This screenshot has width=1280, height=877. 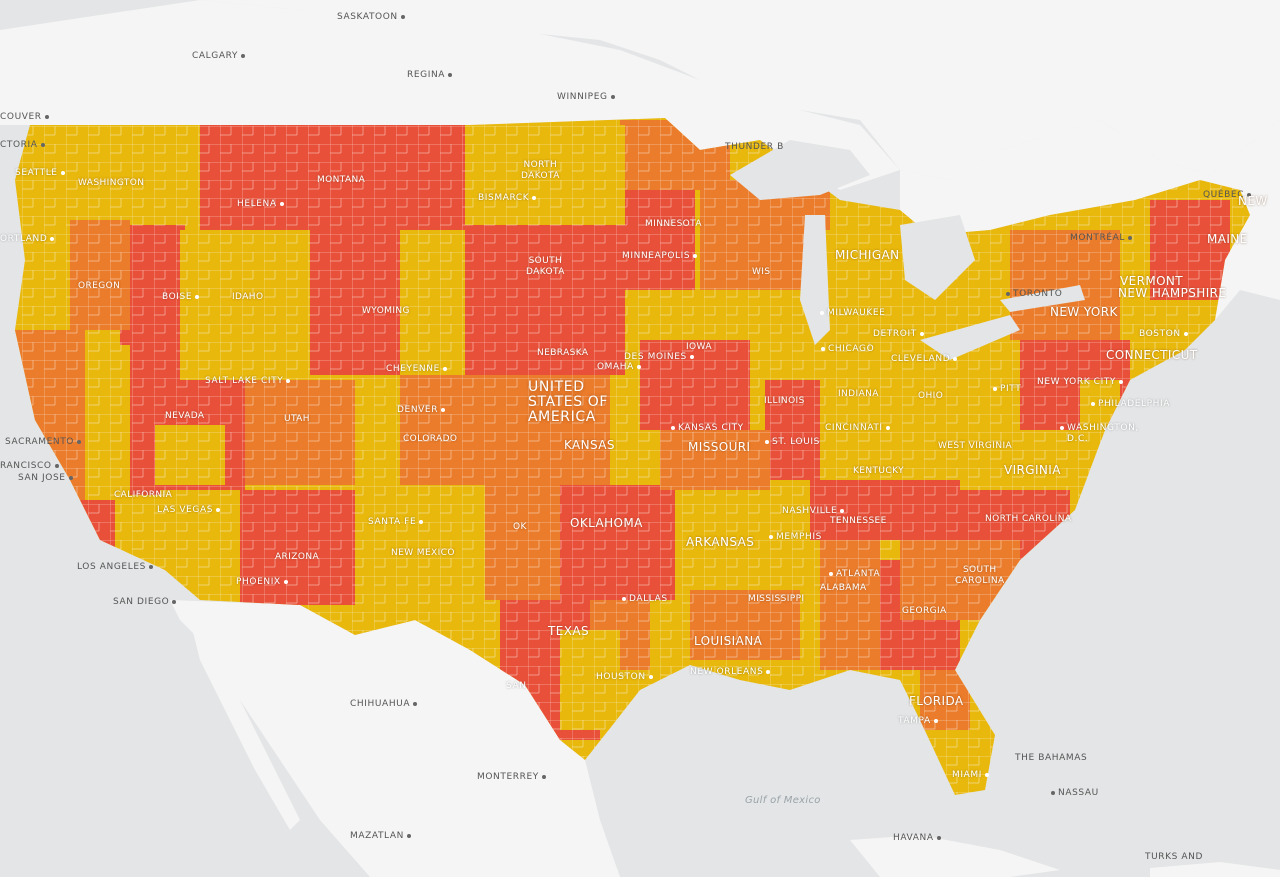 What do you see at coordinates (1174, 857) in the screenshot?
I see `country-label-turks: TURKS AND` at bounding box center [1174, 857].